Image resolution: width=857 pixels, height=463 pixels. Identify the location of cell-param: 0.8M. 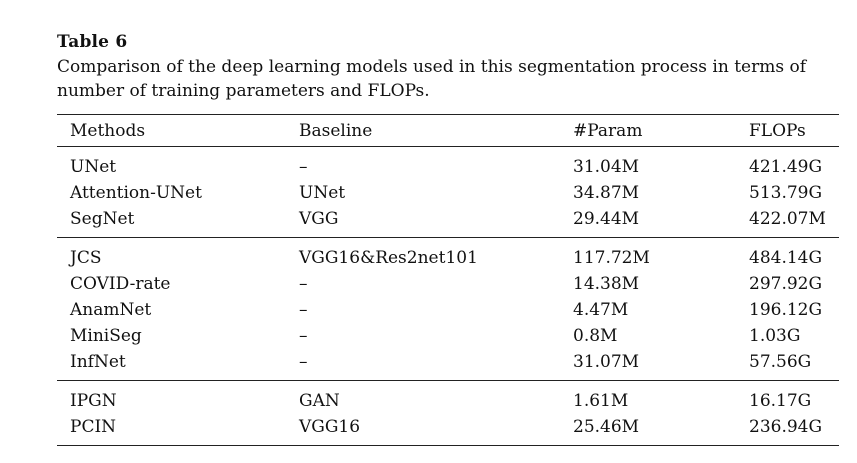
(595, 336).